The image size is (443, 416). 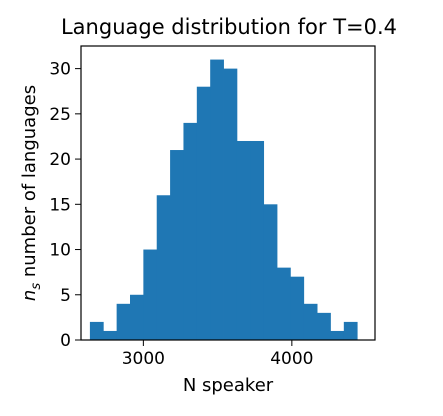 What do you see at coordinates (60, 251) in the screenshot?
I see `y-tick-label: 10` at bounding box center [60, 251].